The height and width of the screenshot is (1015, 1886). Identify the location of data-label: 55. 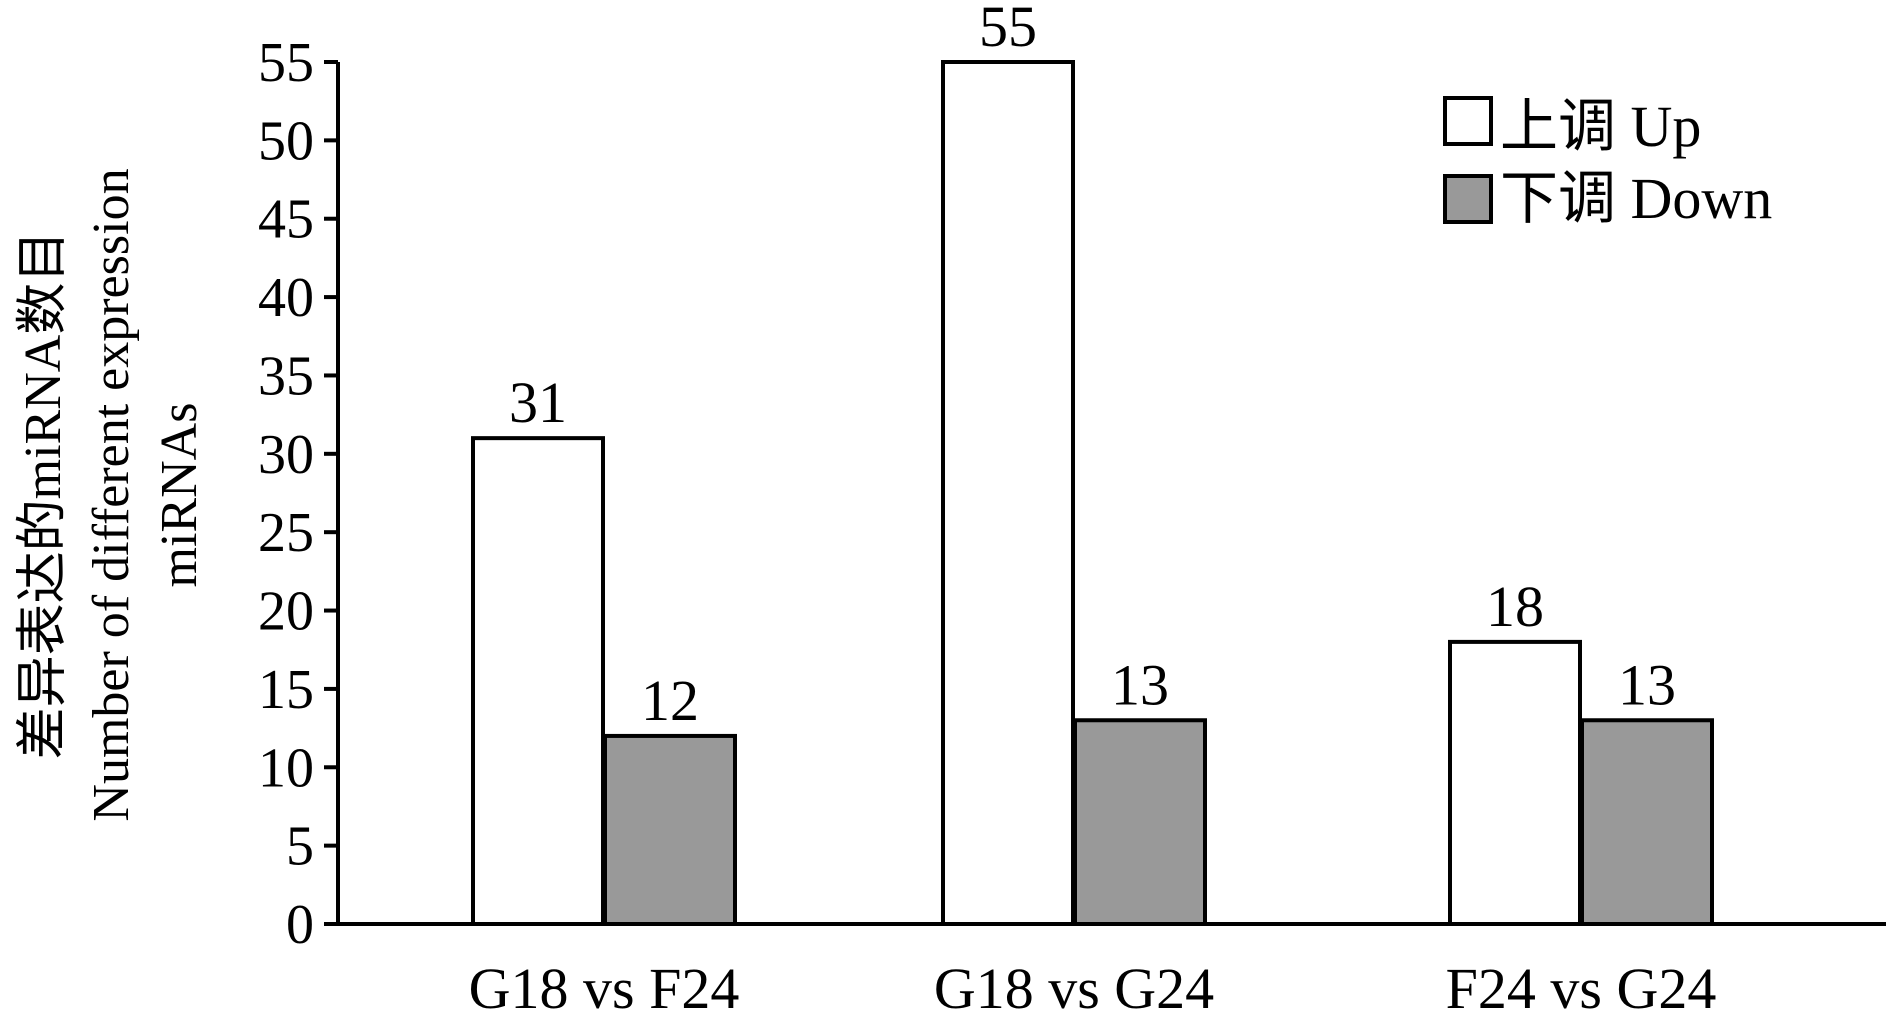
(1008, 29).